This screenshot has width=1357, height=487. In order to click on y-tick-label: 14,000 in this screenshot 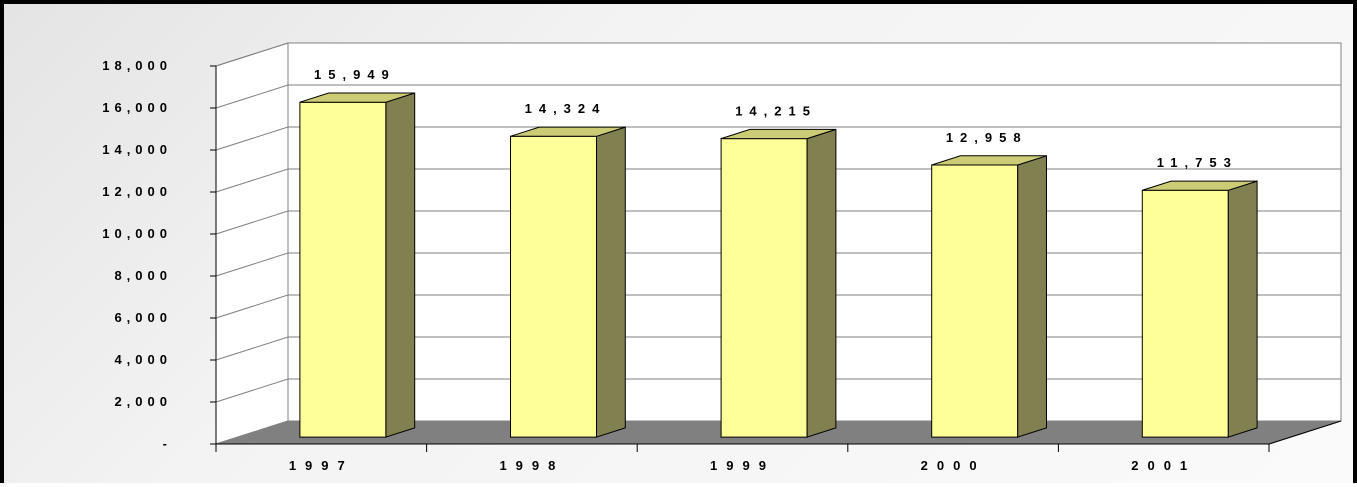, I will do `click(137, 149)`.